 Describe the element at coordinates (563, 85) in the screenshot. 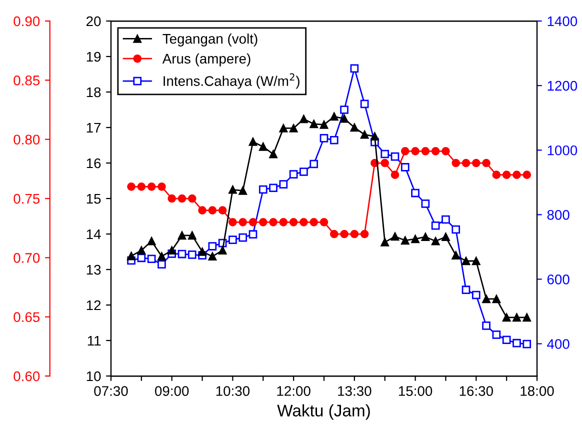

I see `y2-tick-label: 1200` at that location.